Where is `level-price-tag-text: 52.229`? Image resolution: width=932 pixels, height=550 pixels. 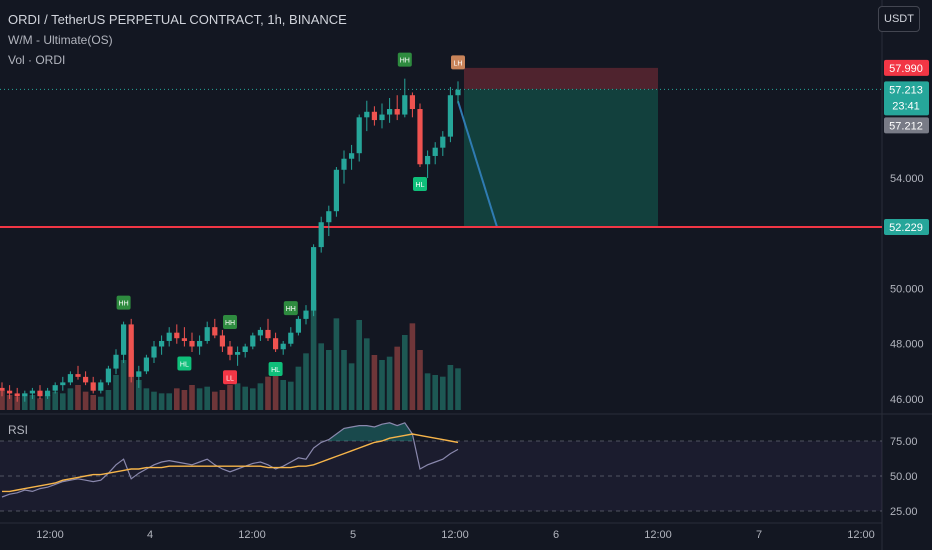
level-price-tag-text: 52.229 is located at coordinates (906, 228).